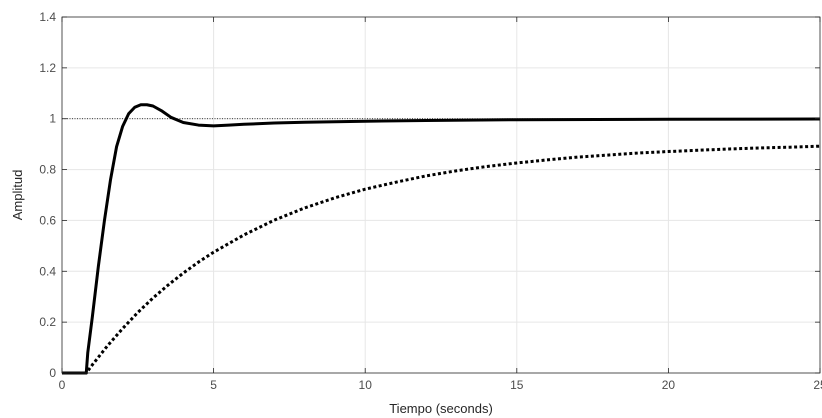 The height and width of the screenshot is (418, 822). What do you see at coordinates (52, 119) in the screenshot?
I see `y-tick-label: 1` at bounding box center [52, 119].